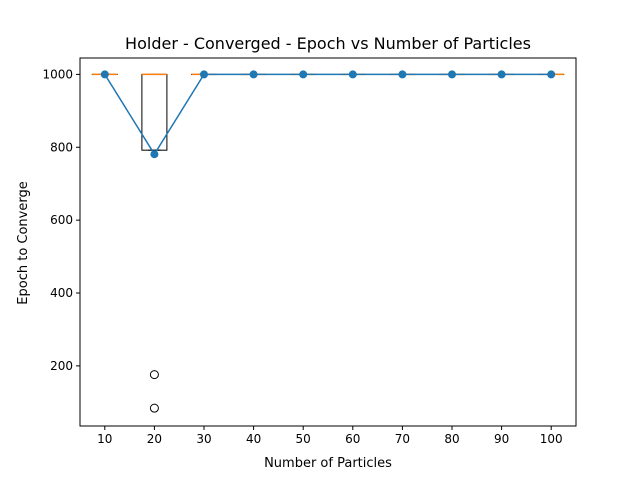  What do you see at coordinates (154, 439) in the screenshot?
I see `x-tick-label-20: 20` at bounding box center [154, 439].